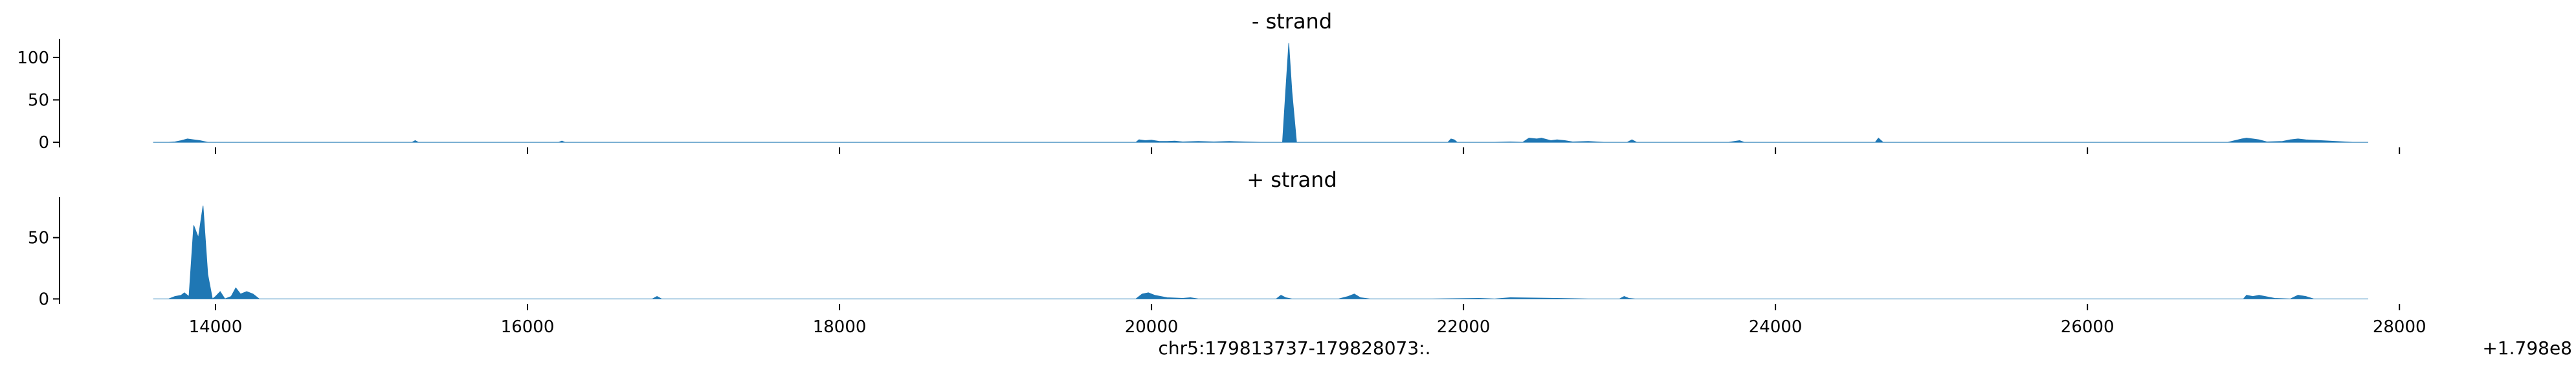  Describe the element at coordinates (1292, 179) in the screenshot. I see `panel-title-2: + strand` at that location.